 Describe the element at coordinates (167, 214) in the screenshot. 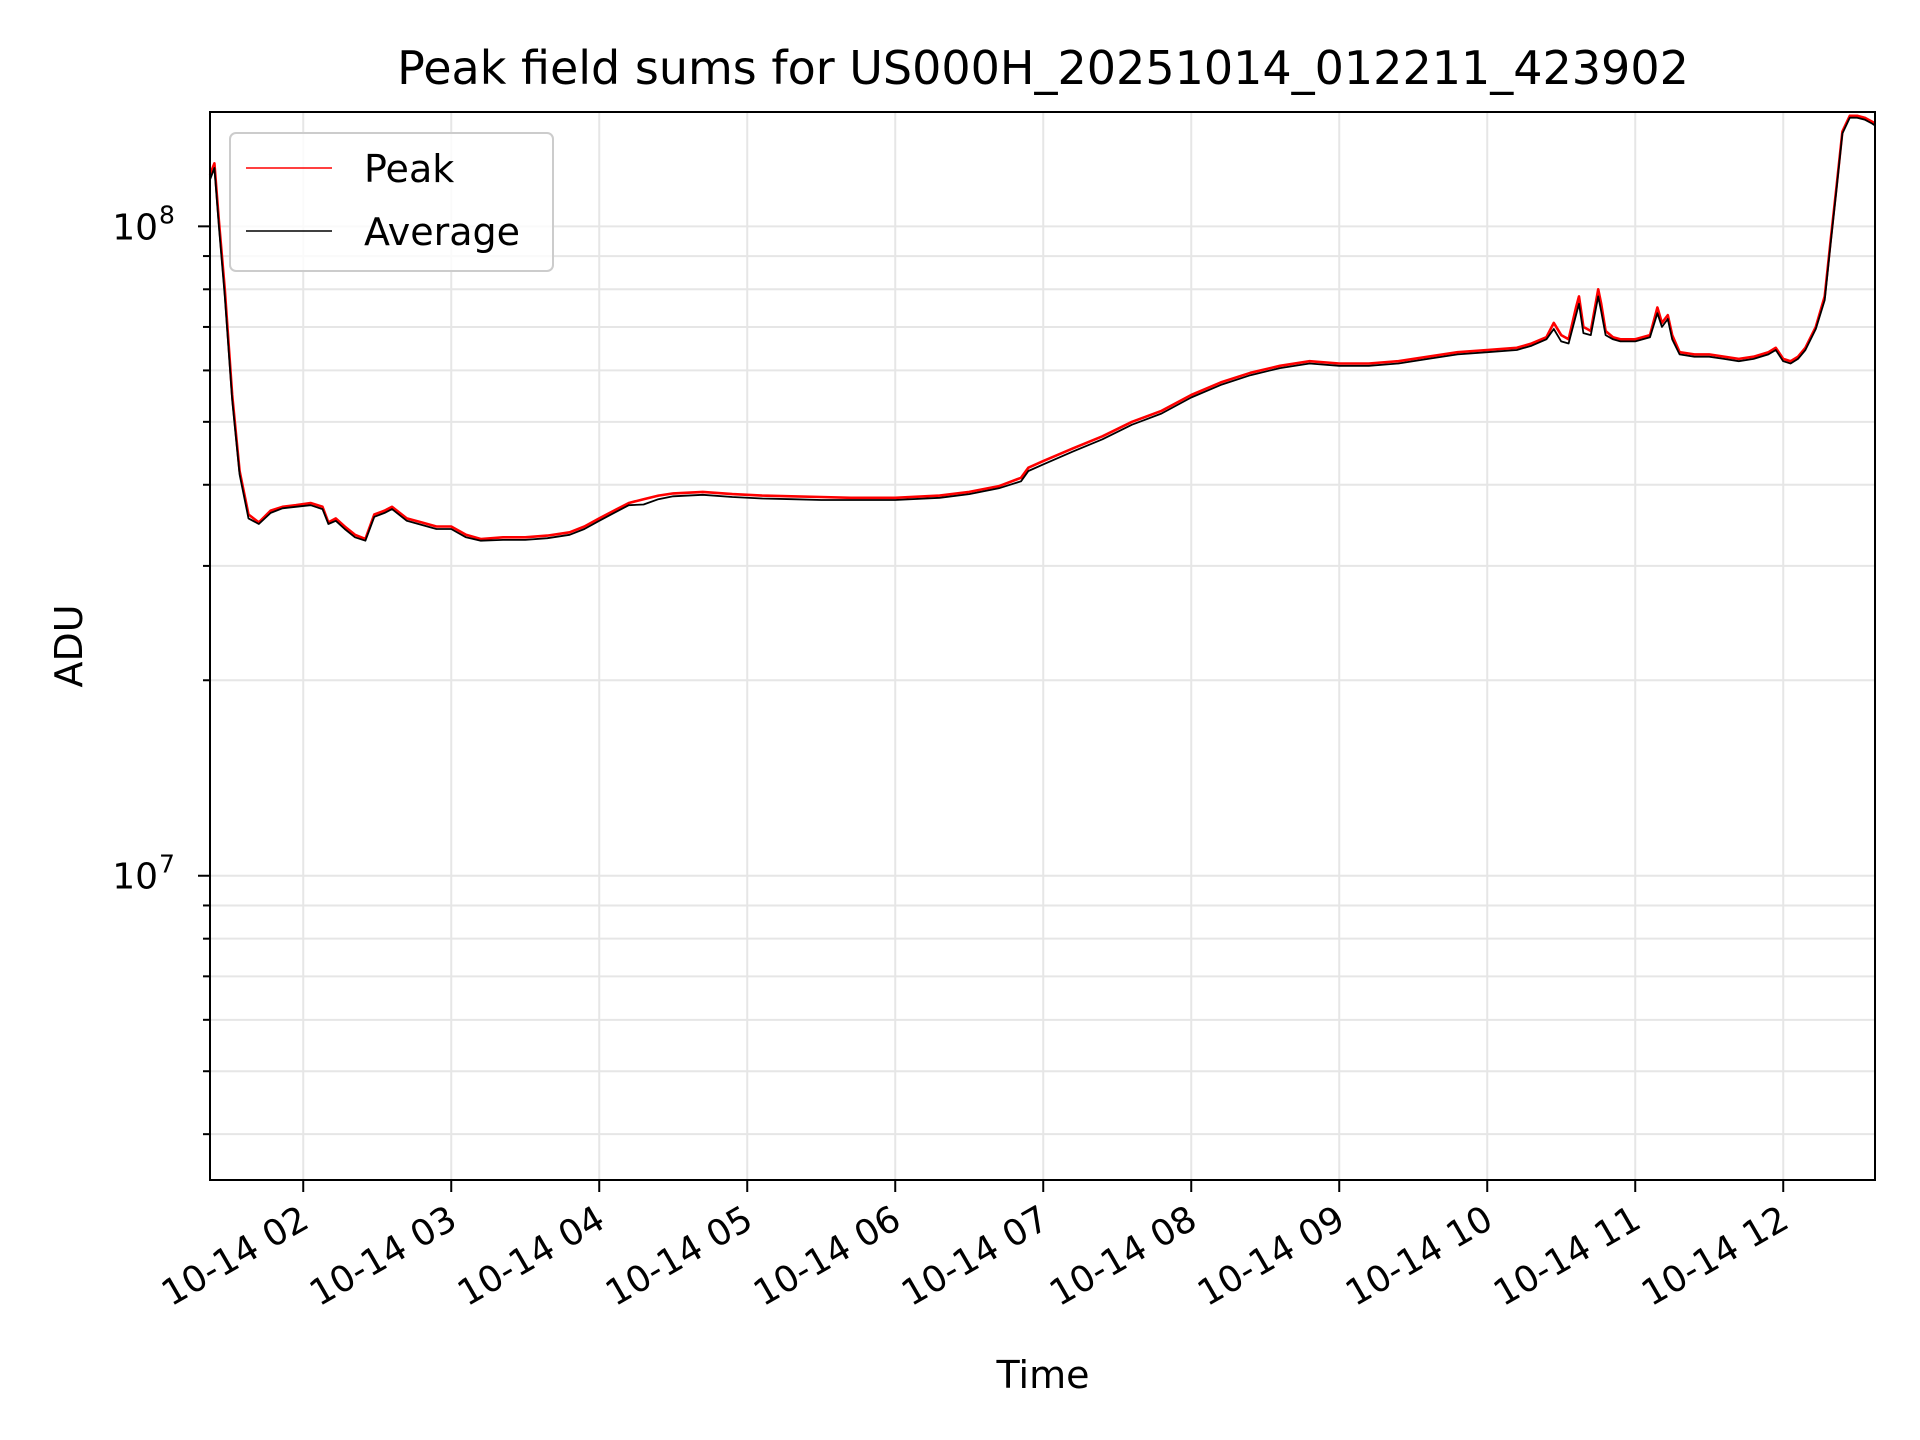

I see `y-tick-label-exponent: 8` at that location.